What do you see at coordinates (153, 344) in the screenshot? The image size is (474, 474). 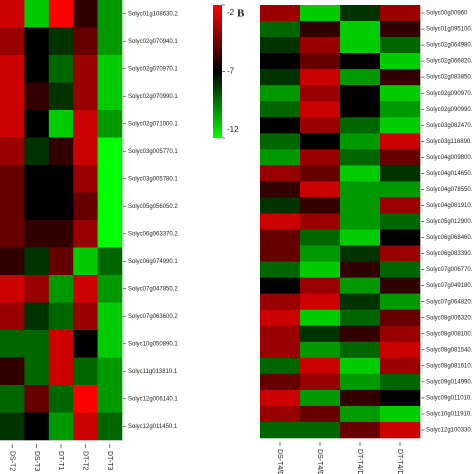 I see `row-label: Solyc10g050890.1` at bounding box center [153, 344].